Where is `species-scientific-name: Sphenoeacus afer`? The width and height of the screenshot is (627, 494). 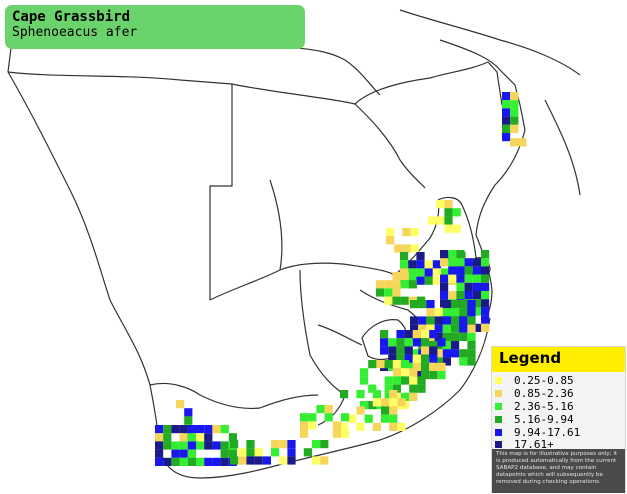 species-scientific-name: Sphenoeacus afer is located at coordinates (75, 32).